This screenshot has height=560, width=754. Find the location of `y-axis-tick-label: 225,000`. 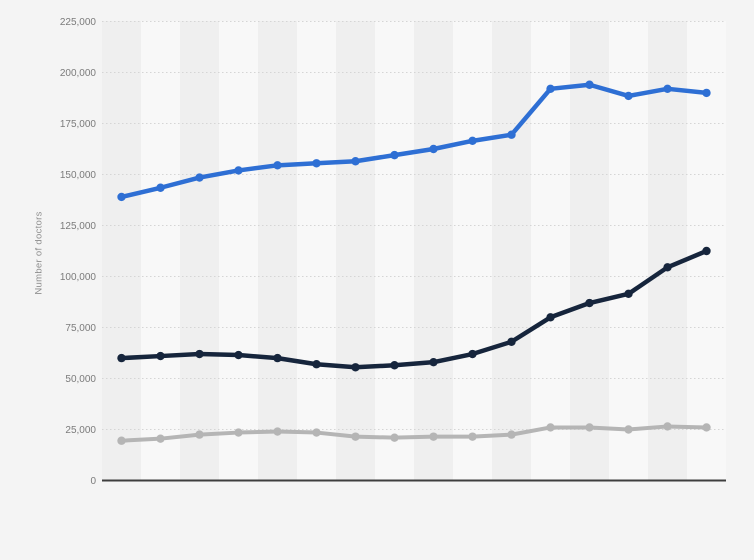

y-axis-tick-label: 225,000 is located at coordinates (78, 22).